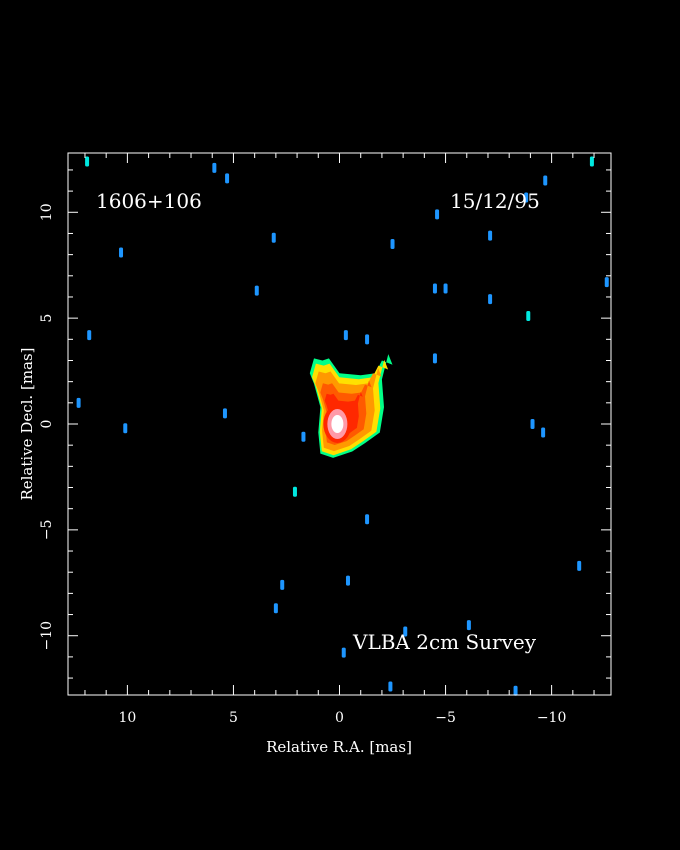 The height and width of the screenshot is (850, 680). Describe the element at coordinates (351, 406) in the screenshot. I see `jet-emission` at that location.